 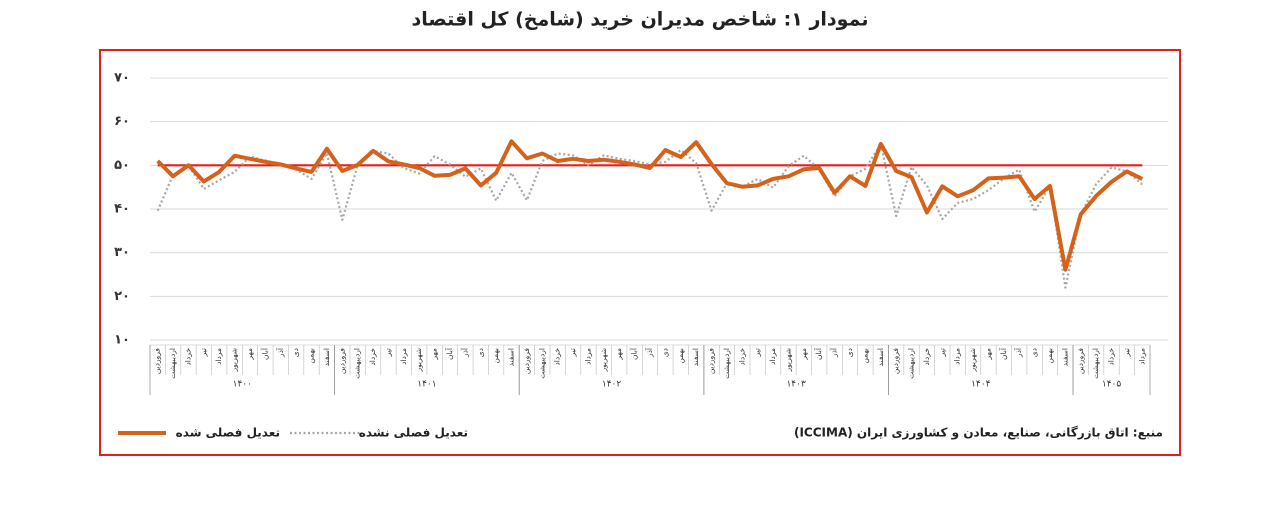 What do you see at coordinates (122, 340) in the screenshot?
I see `y-tick-label: ۱۰` at bounding box center [122, 340].